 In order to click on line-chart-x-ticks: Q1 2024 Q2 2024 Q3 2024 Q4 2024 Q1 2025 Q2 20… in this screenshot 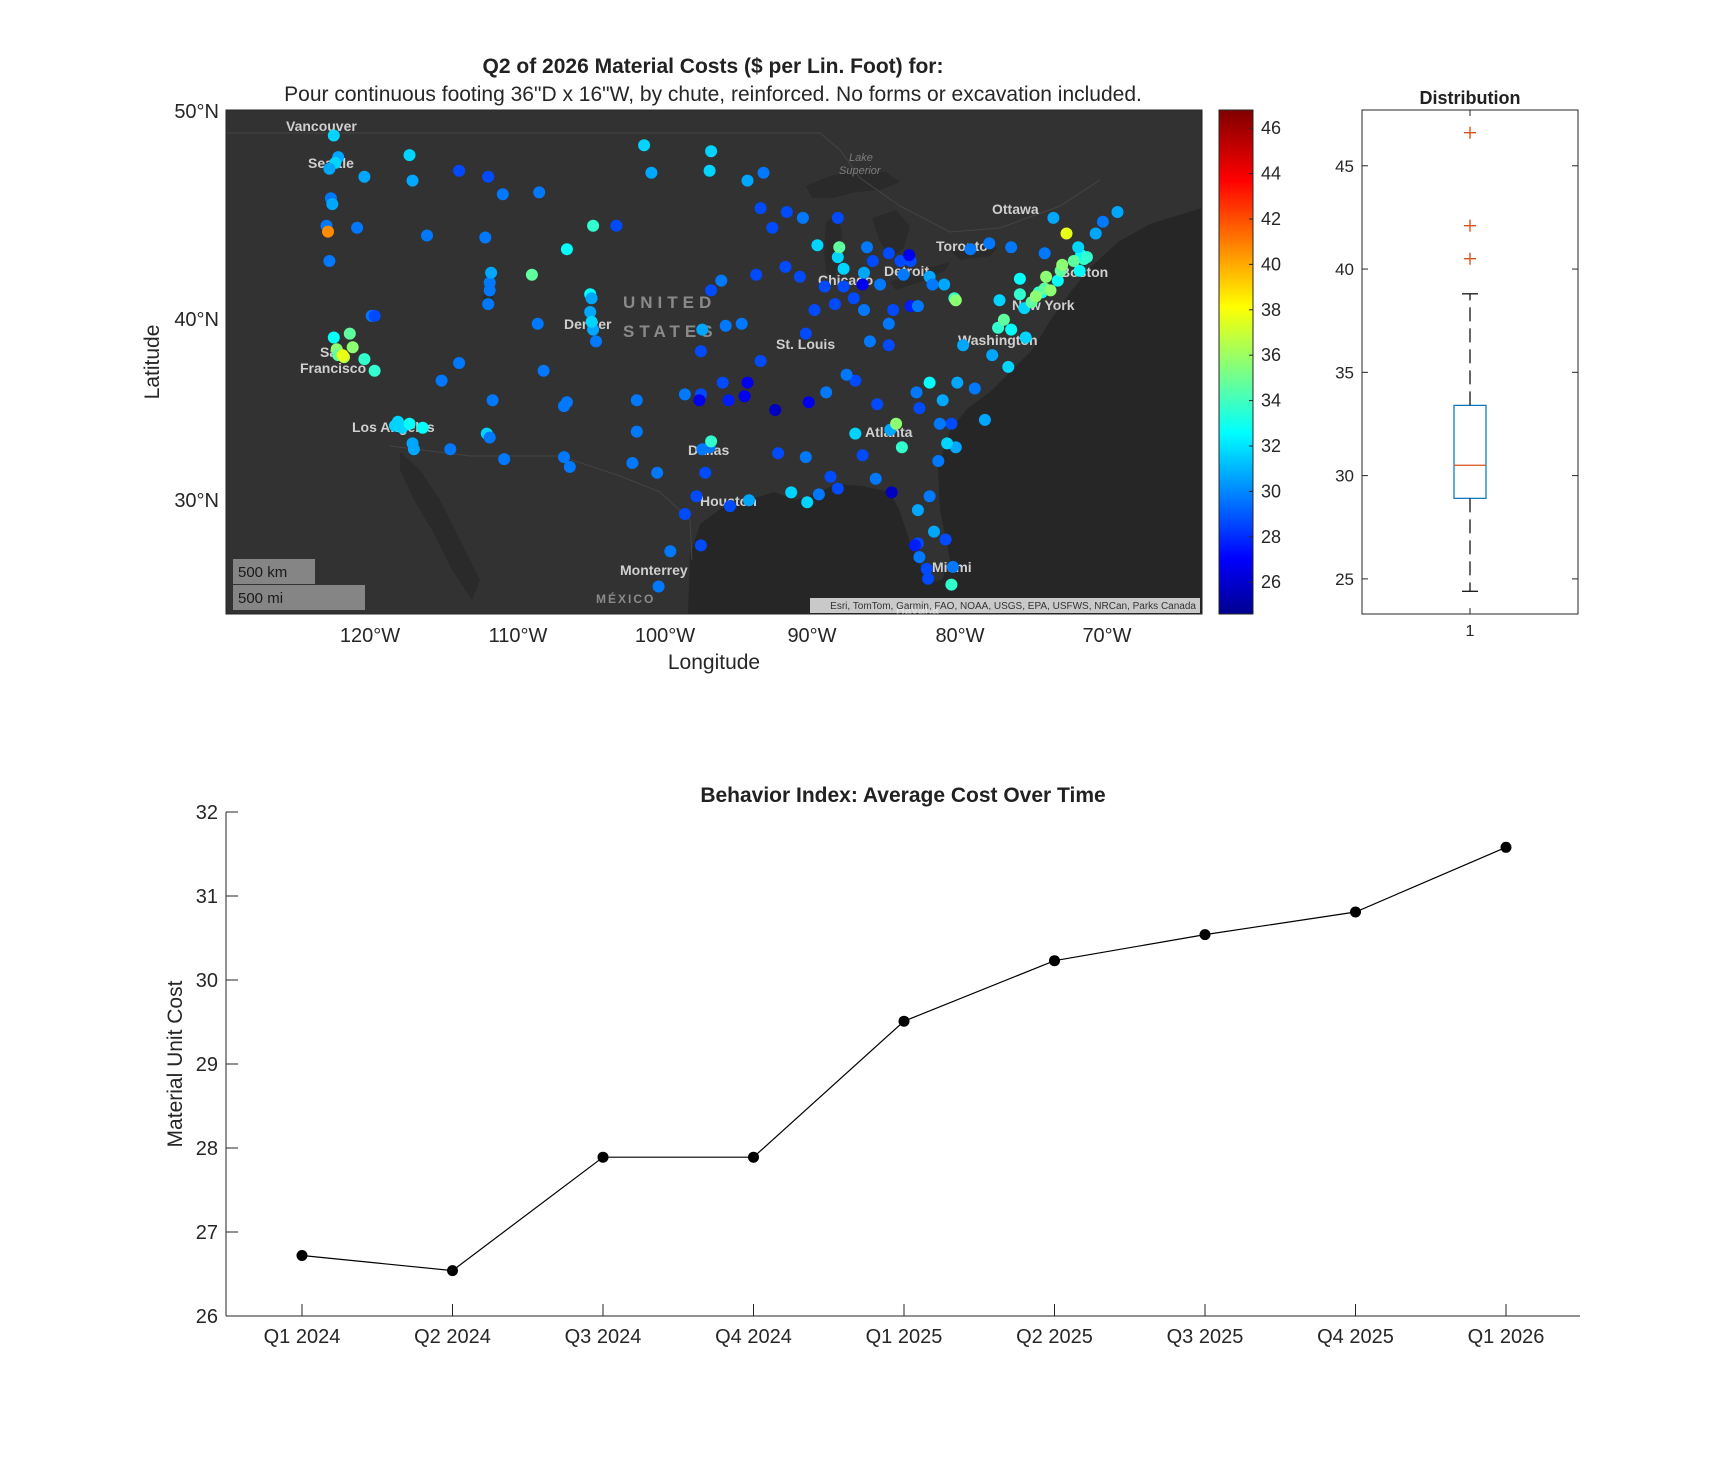, I will do `click(904, 1326)`.